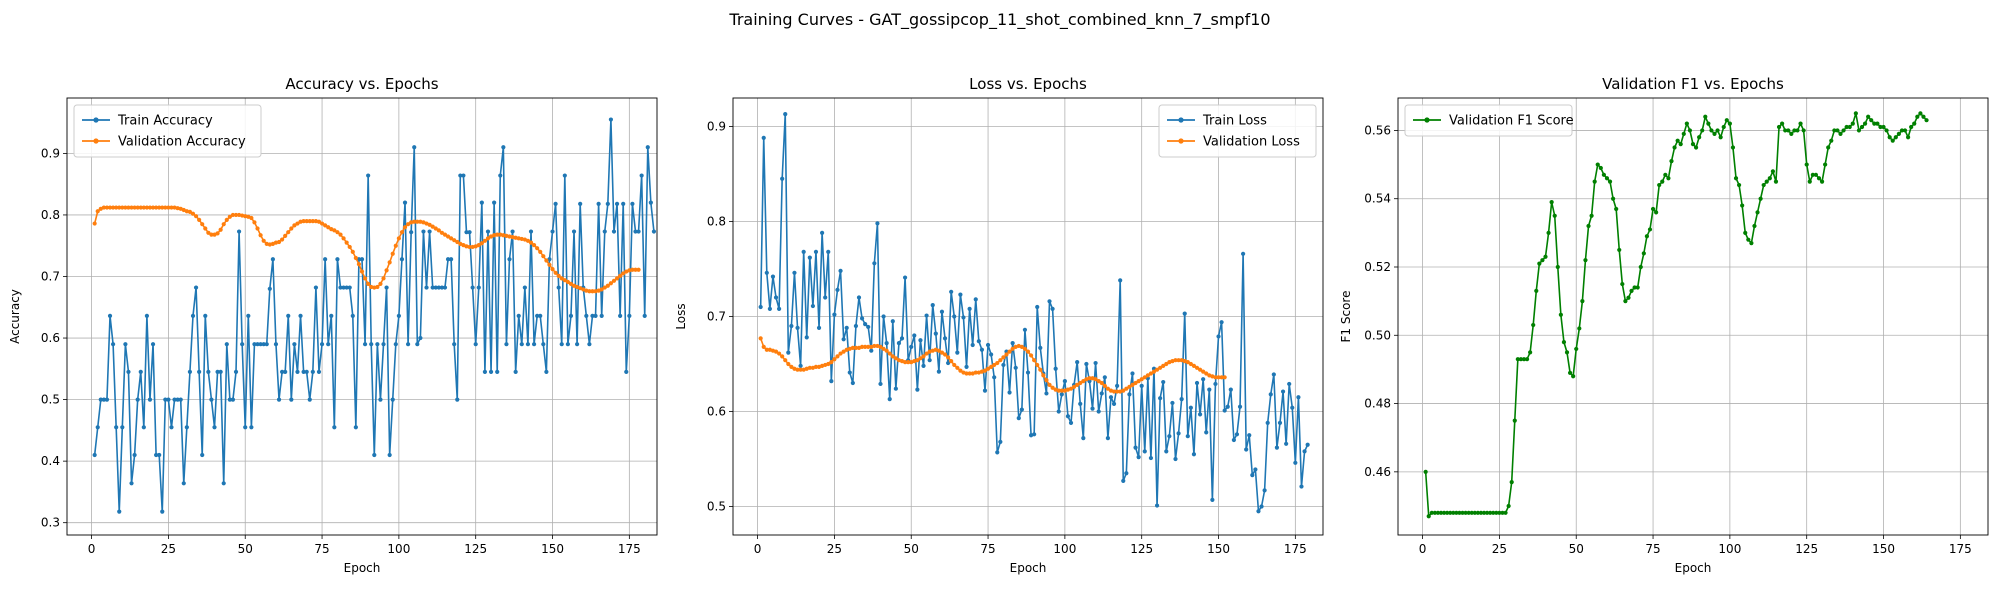  What do you see at coordinates (1806, 549) in the screenshot?
I see `x-tick-label: 125` at bounding box center [1806, 549].